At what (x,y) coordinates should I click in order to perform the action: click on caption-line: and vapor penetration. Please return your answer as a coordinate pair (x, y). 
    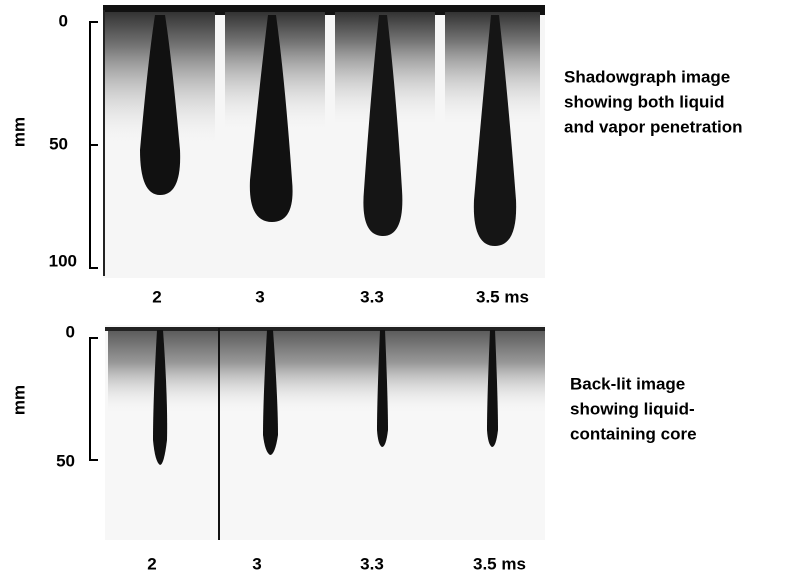
    Looking at the image, I should click on (653, 126).